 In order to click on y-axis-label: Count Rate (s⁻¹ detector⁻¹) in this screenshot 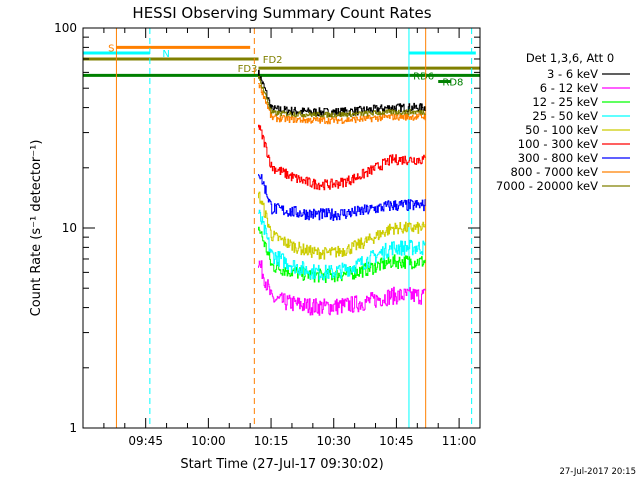, I will do `click(36, 228)`.